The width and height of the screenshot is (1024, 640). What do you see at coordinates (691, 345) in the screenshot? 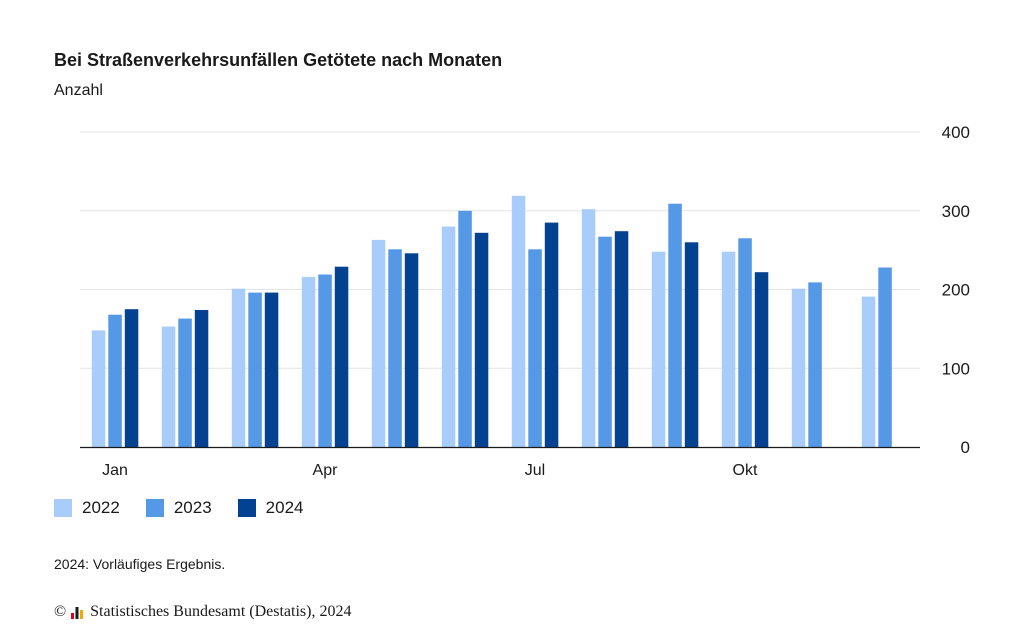
I see `bar-2024-Sep` at bounding box center [691, 345].